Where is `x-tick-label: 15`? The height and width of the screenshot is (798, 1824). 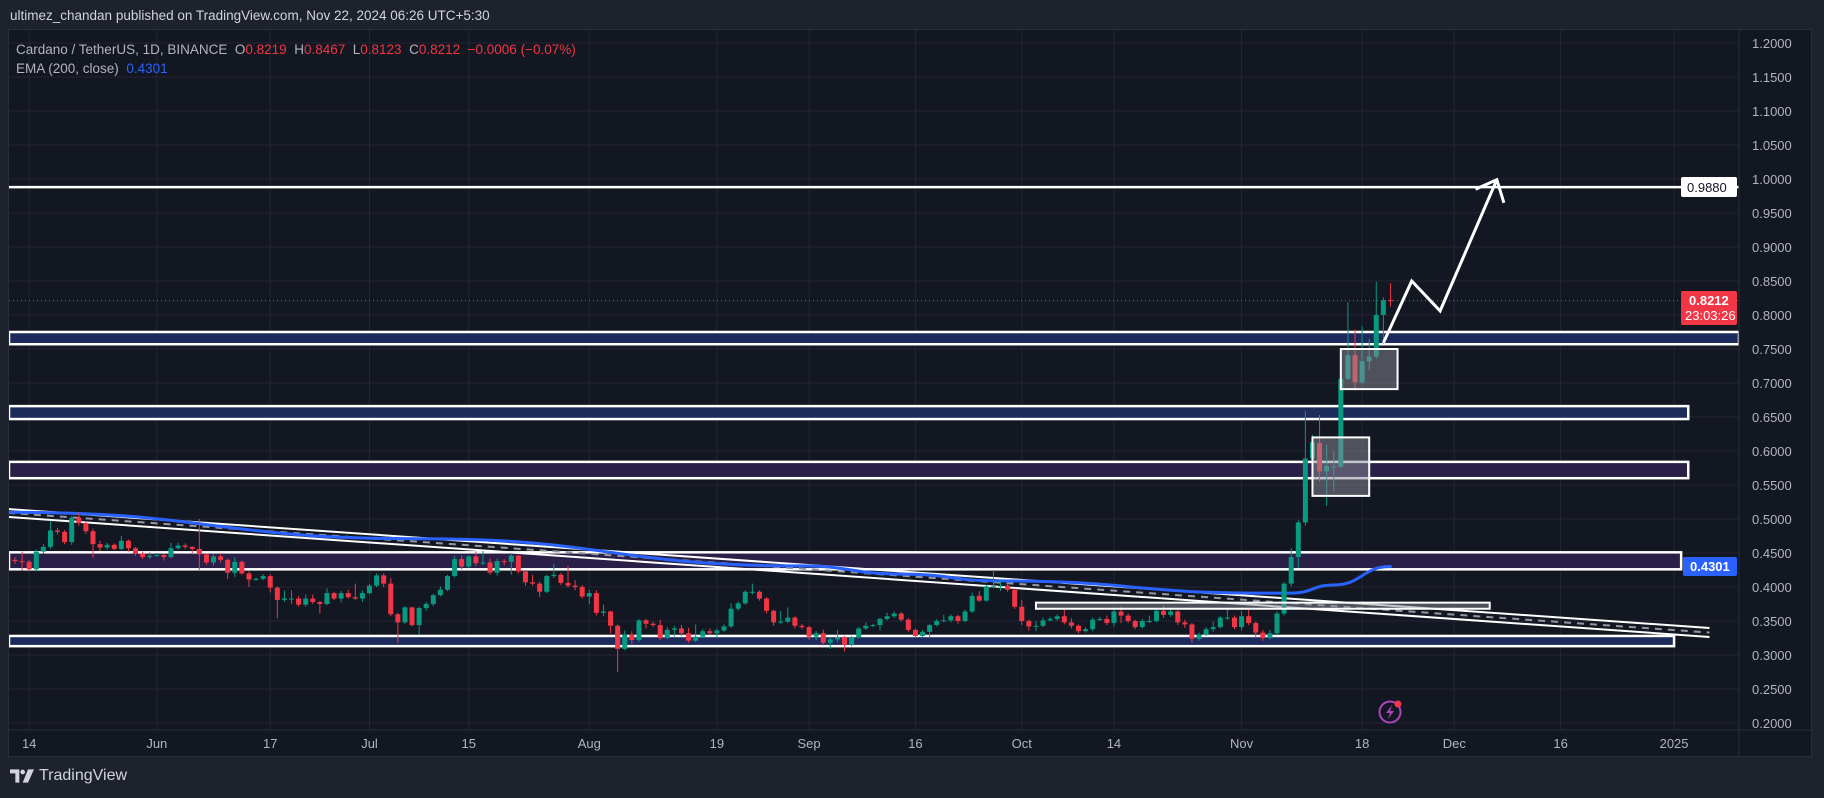 x-tick-label: 15 is located at coordinates (469, 743).